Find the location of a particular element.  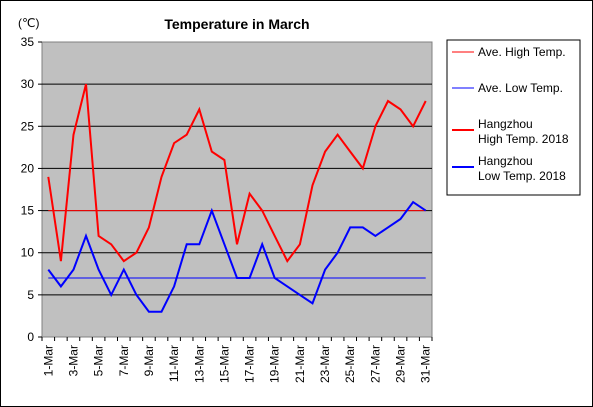

y-axis-ticks: 0 5 10 15 20 25 30 35 is located at coordinates (31, 189).